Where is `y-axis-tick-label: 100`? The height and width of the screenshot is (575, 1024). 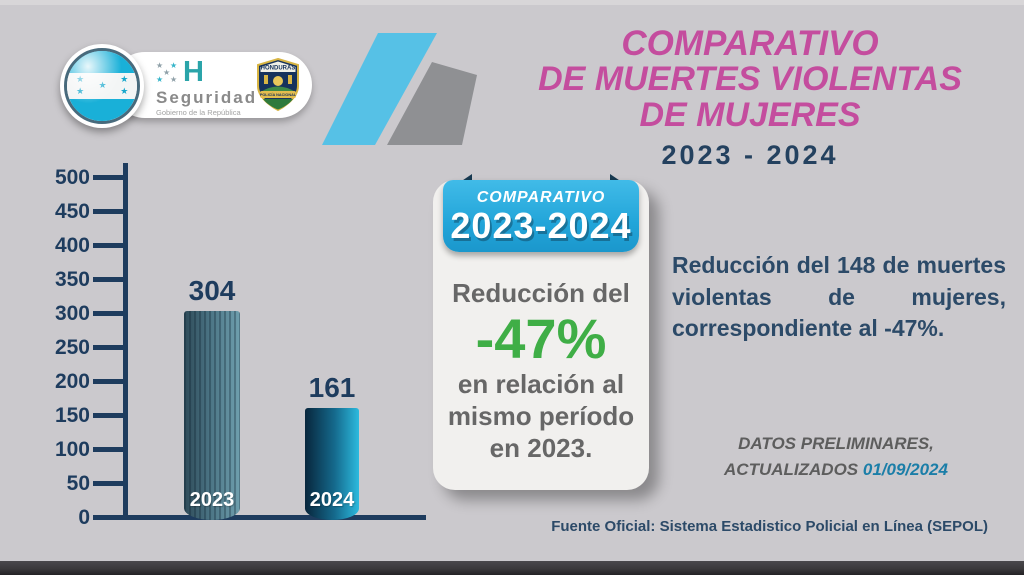 y-axis-tick-label: 100 is located at coordinates (72, 449).